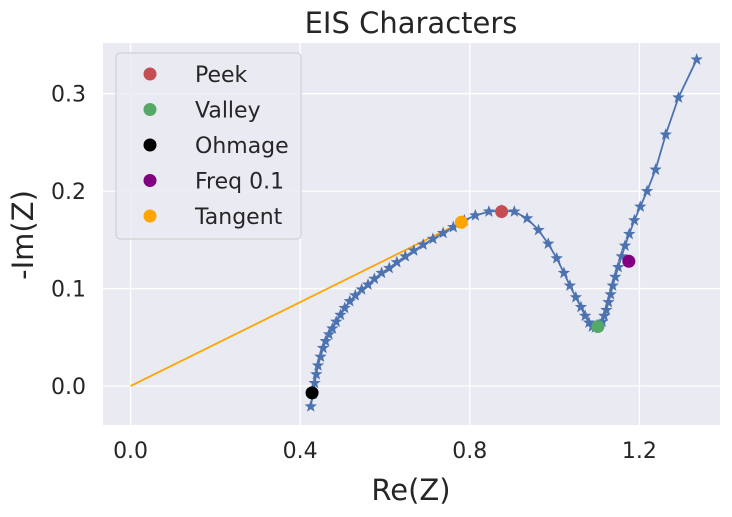  I want to click on legend-tangent-label: Tangent, so click(238, 217).